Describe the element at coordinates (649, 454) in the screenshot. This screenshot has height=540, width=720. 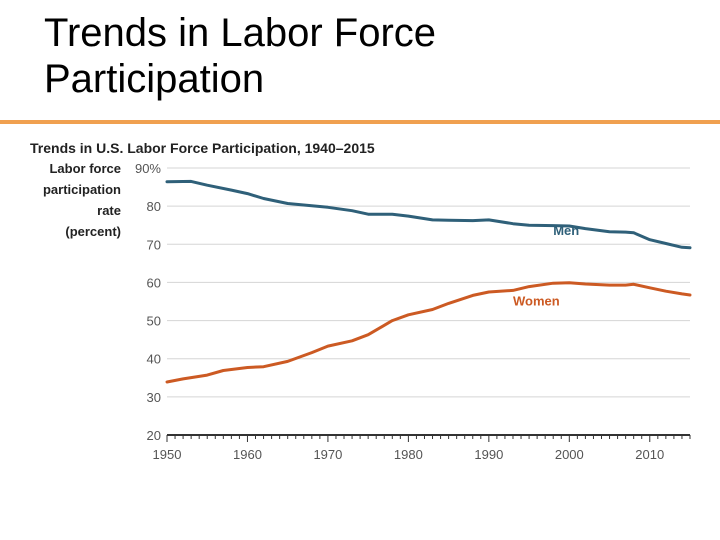
I see `x-tick-label-2010: 2010` at that location.